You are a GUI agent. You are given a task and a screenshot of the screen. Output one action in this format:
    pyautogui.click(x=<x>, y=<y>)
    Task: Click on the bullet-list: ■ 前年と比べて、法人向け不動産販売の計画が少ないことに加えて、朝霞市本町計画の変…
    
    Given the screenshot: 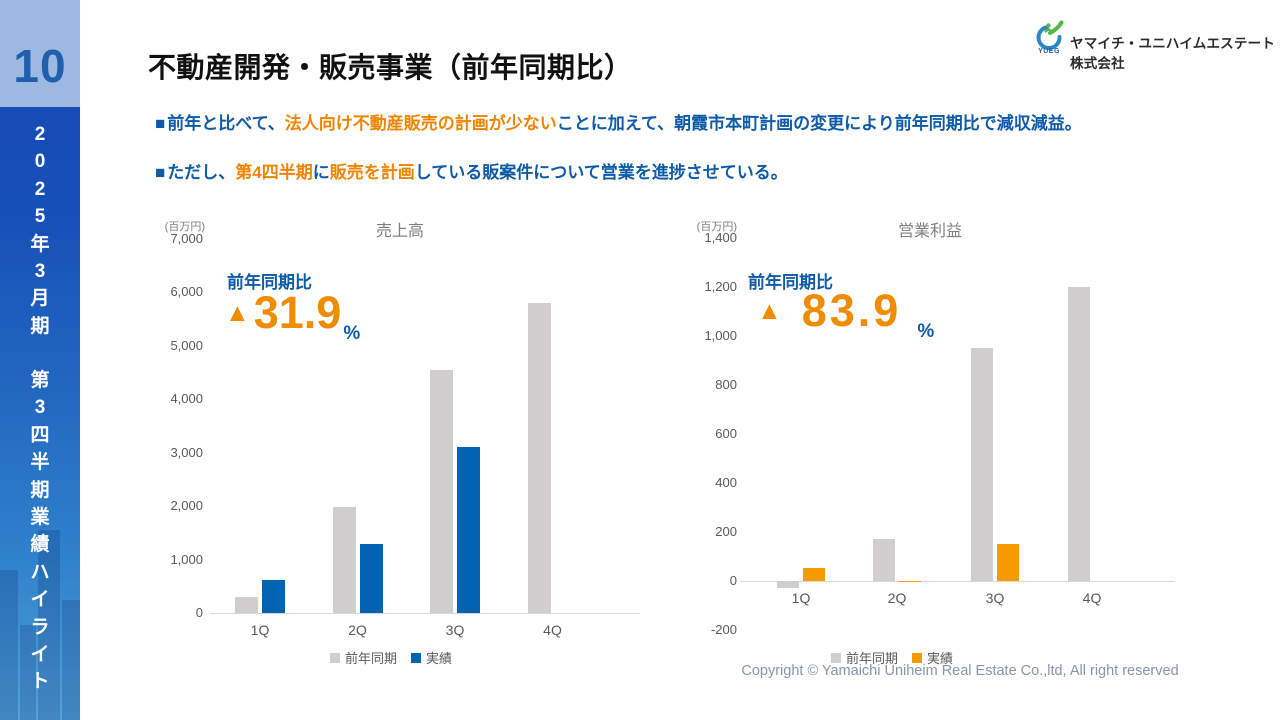 What is the action you would take?
    pyautogui.click(x=710, y=160)
    